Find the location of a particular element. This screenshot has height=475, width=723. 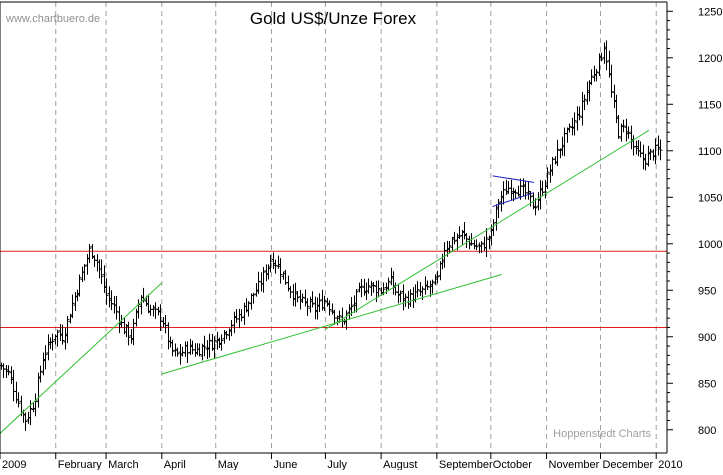

x-tick-label: April is located at coordinates (175, 464).